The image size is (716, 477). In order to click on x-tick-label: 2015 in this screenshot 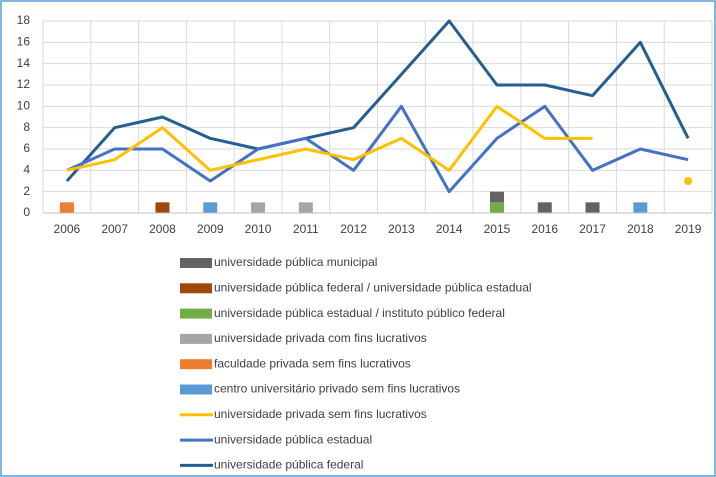, I will do `click(497, 229)`.